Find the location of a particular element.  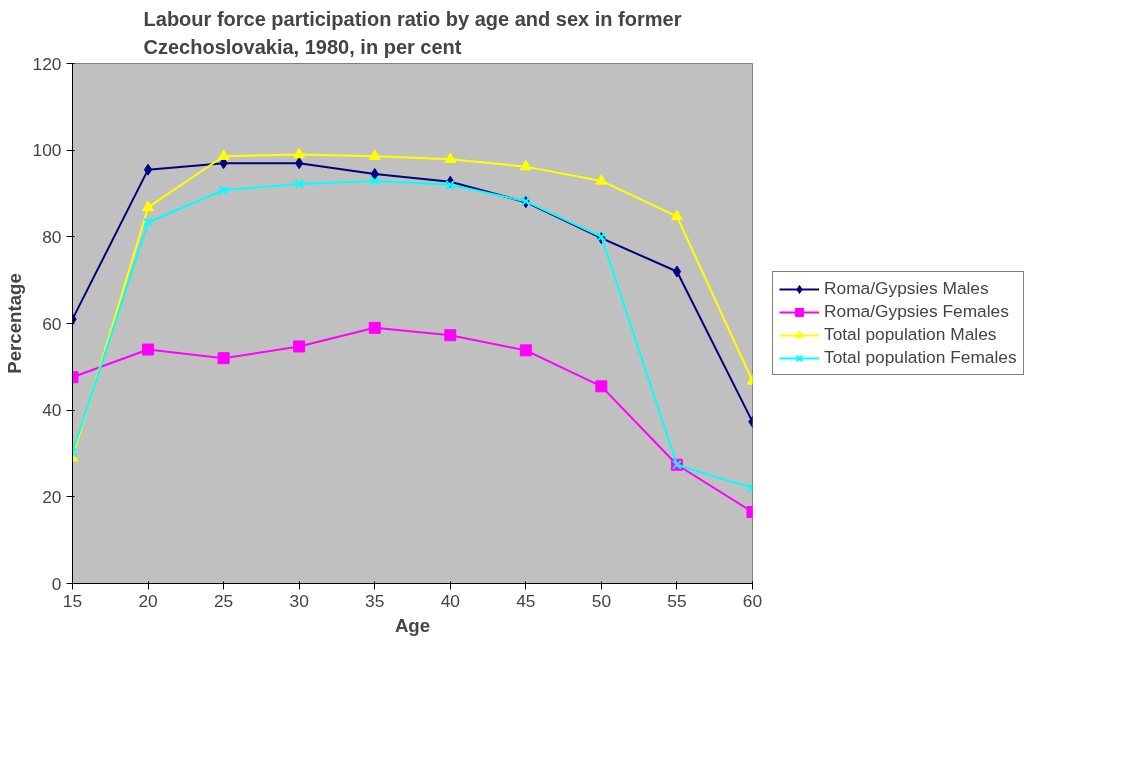

x-tick-label: 55 is located at coordinates (677, 600).